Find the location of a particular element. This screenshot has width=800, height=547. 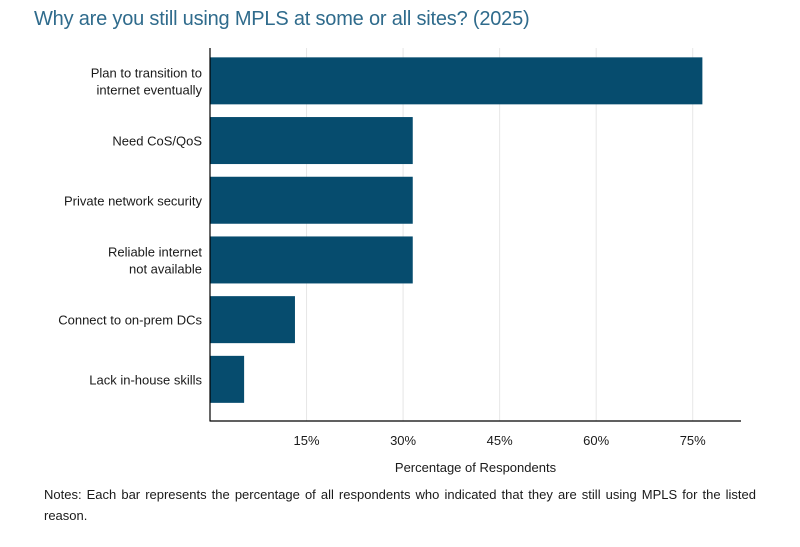

x-tick-label: 75% is located at coordinates (693, 440).